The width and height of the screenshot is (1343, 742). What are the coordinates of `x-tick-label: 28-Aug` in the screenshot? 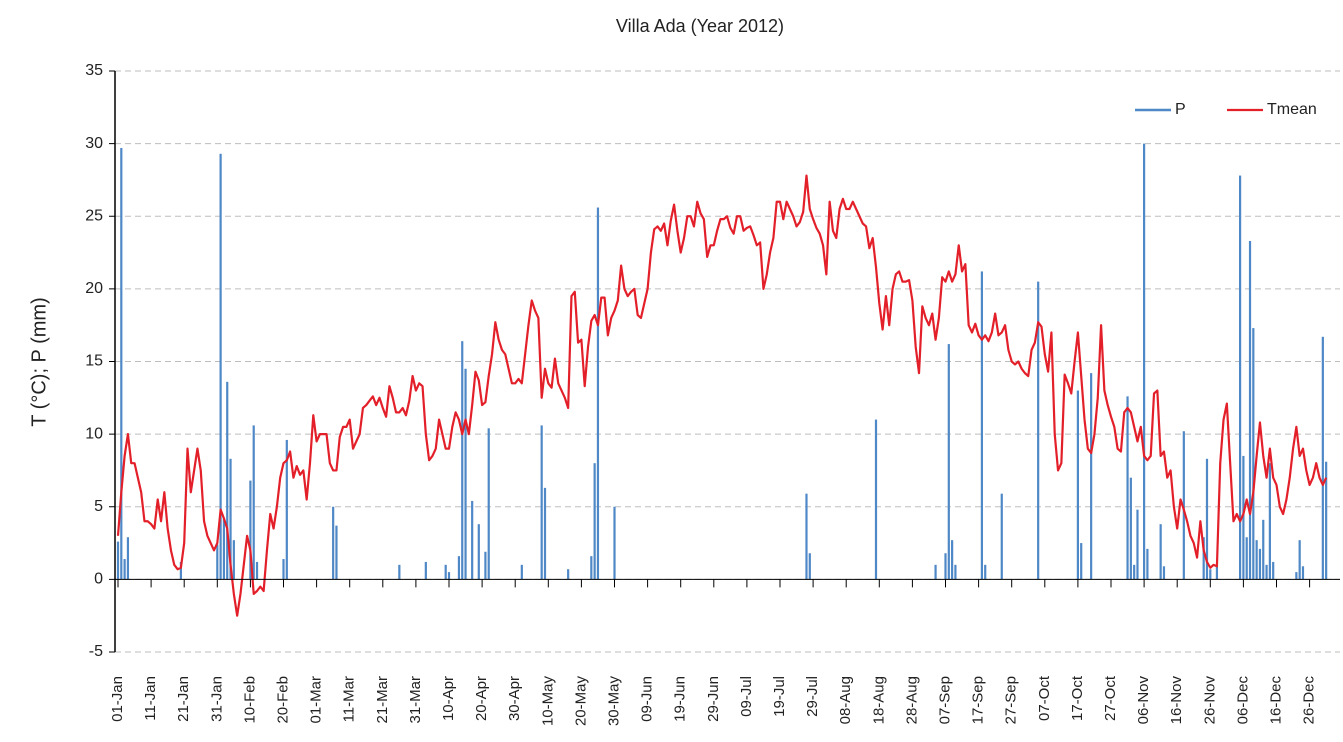 It's located at (911, 700).